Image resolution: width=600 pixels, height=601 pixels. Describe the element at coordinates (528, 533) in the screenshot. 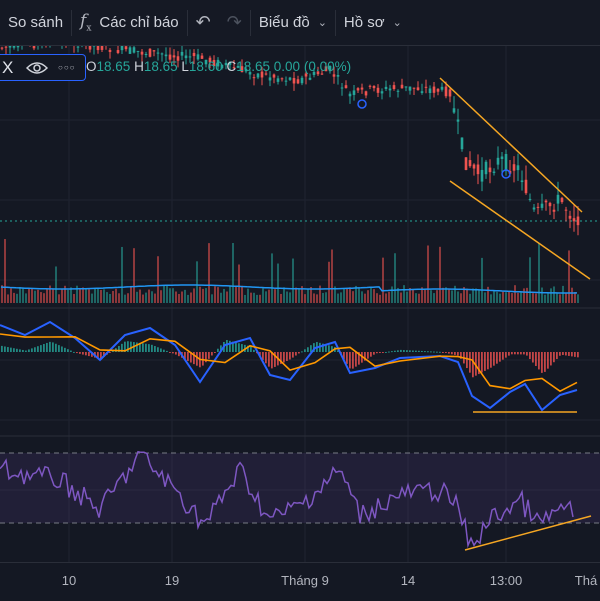

I see `rsi-trendline` at that location.